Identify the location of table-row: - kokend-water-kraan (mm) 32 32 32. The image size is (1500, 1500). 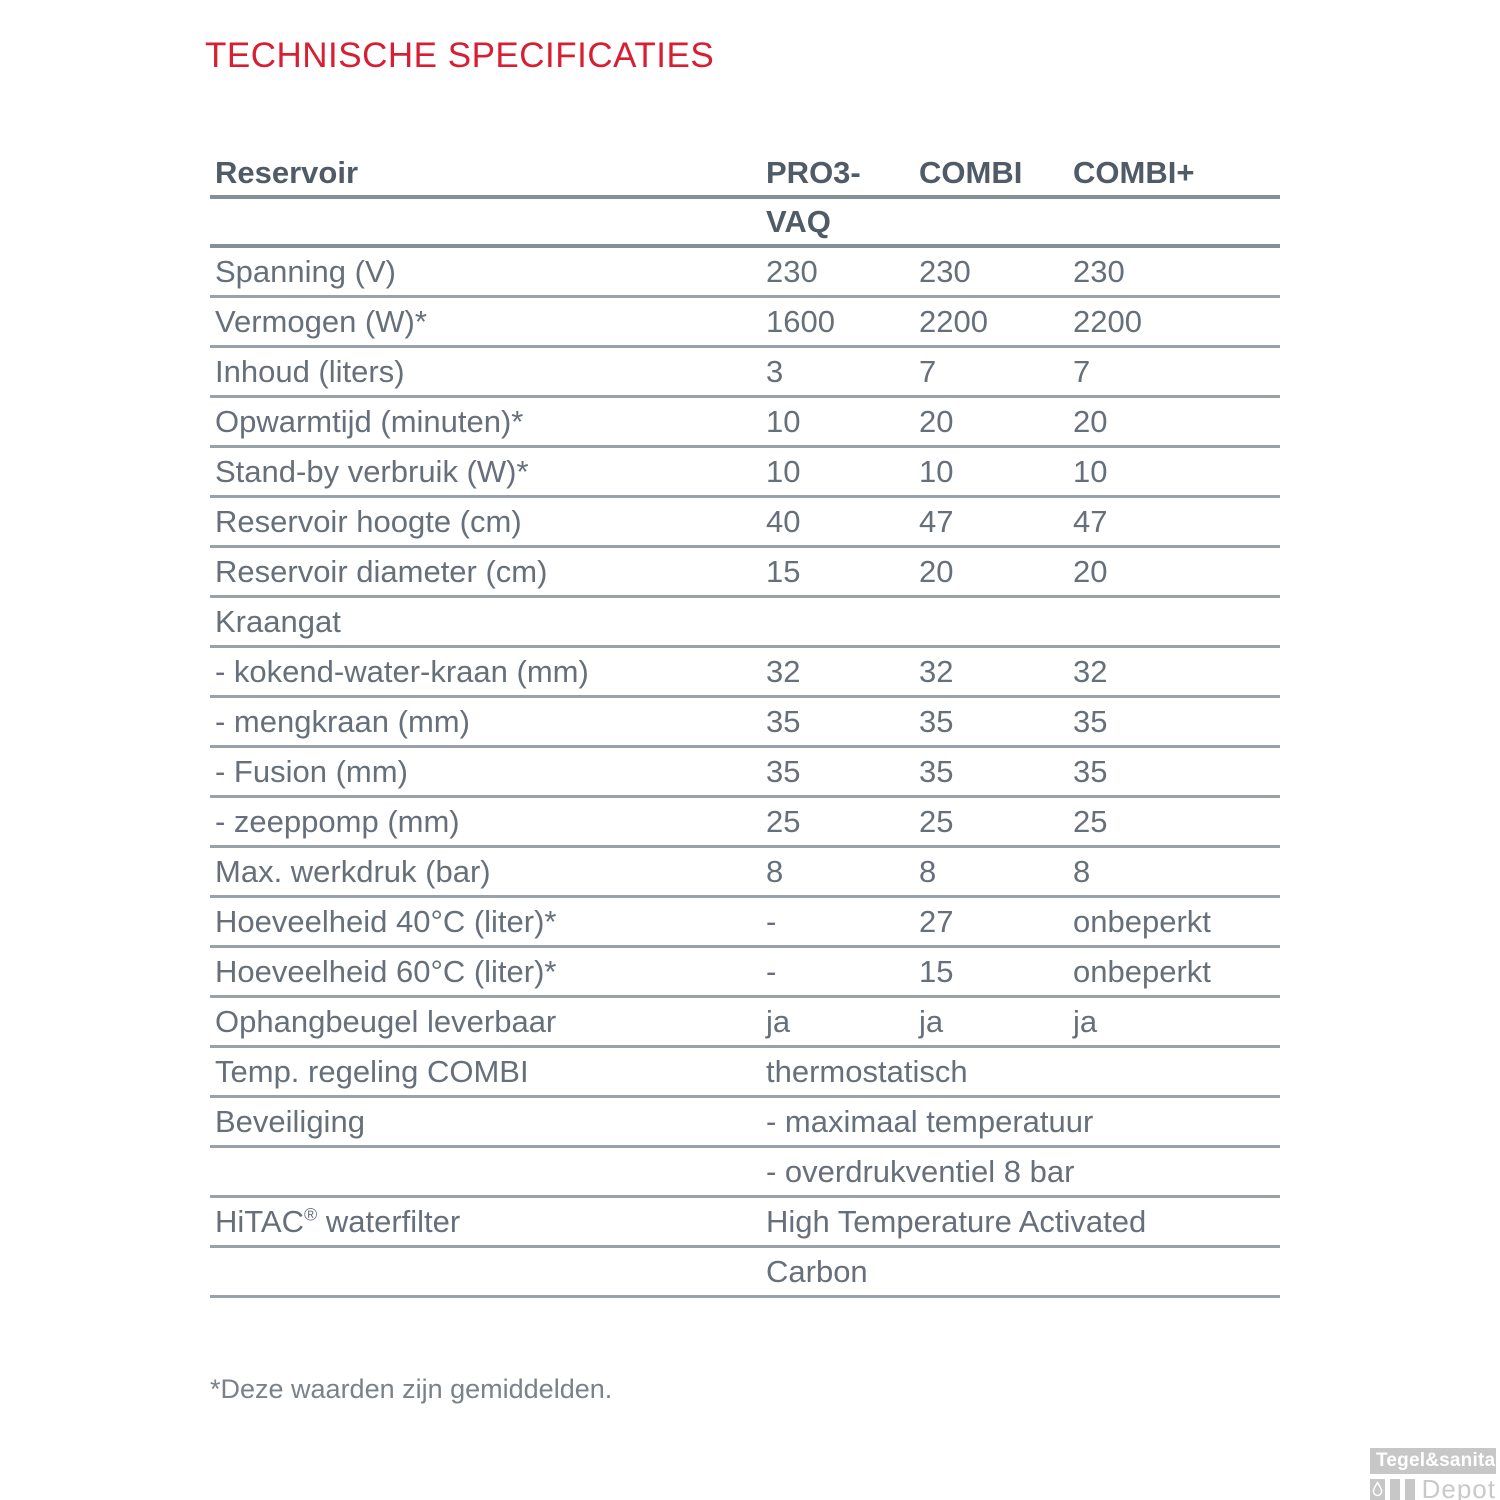
(745, 673).